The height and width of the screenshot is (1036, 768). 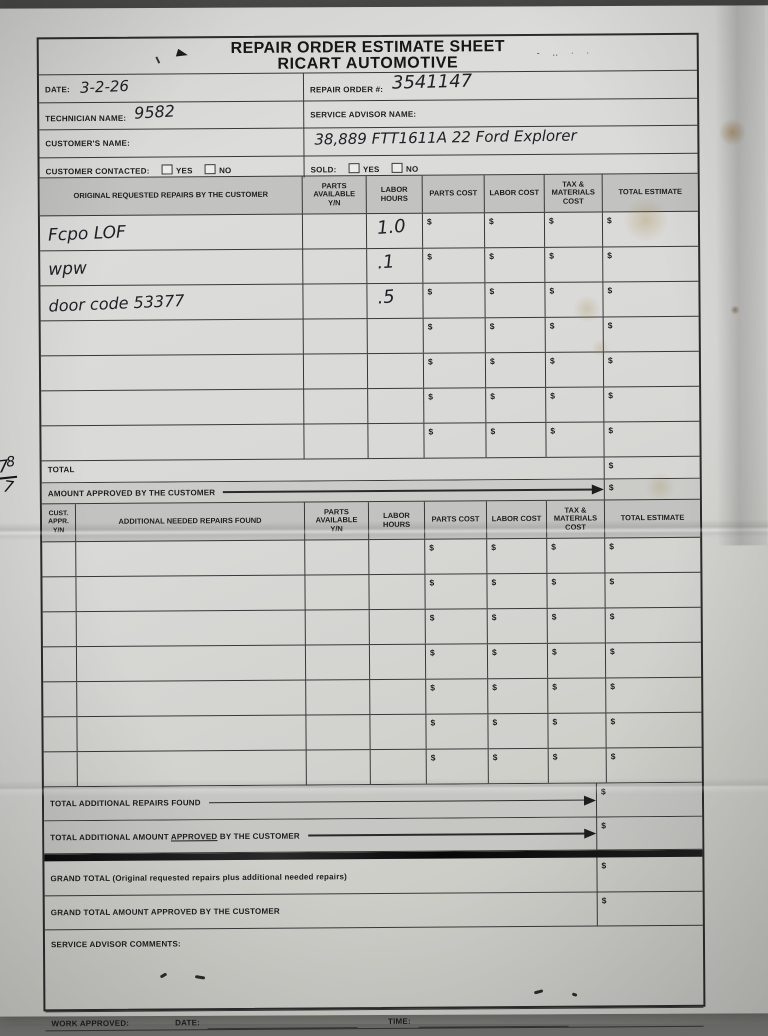 I want to click on repair-description-cell: door code 53377, so click(x=172, y=302).